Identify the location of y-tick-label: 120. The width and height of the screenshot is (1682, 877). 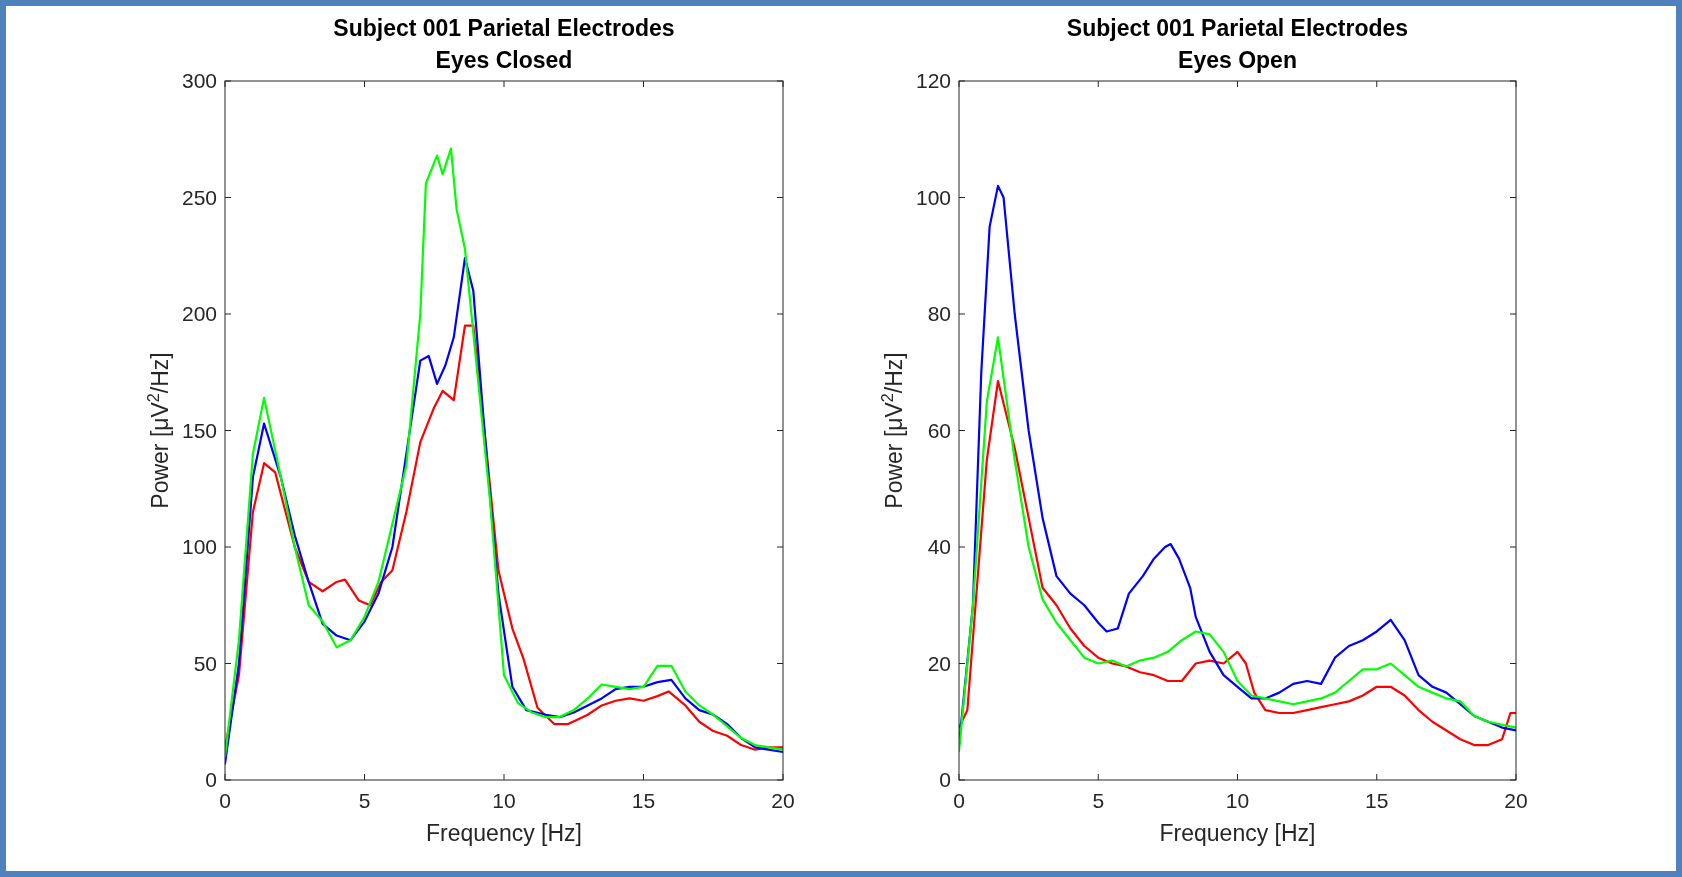
(933, 80).